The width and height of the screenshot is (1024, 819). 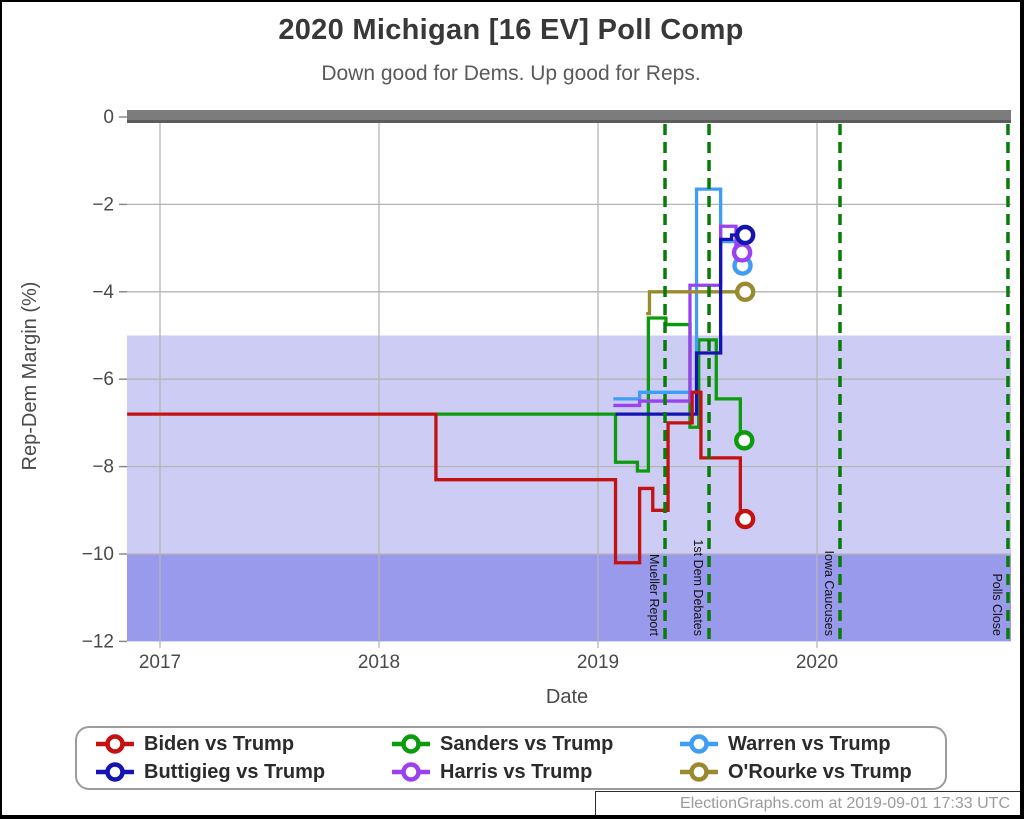 I want to click on annotation-label-Iowa Caucuses: Iowa Caucuses, so click(x=829, y=593).